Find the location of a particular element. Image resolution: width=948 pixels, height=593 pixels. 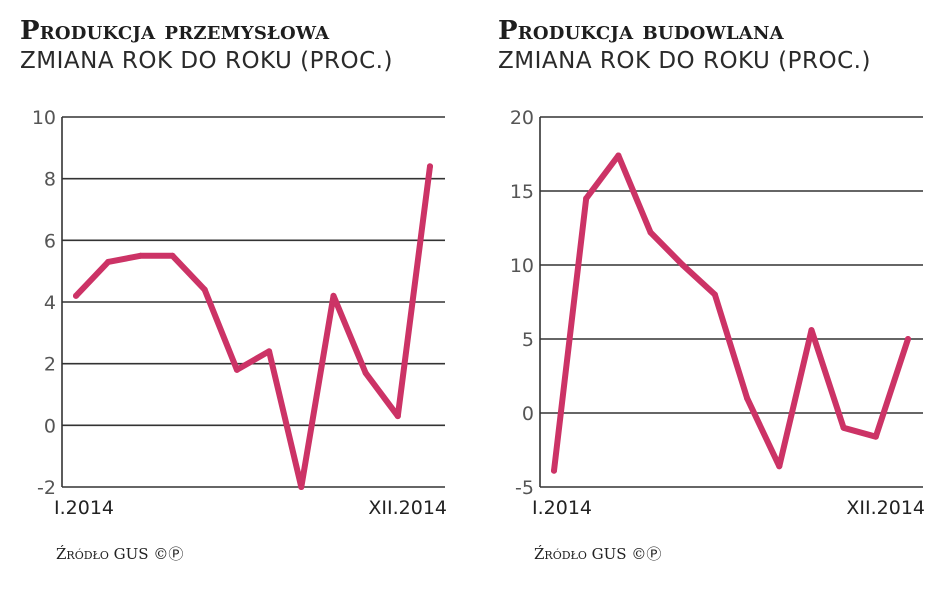

chart-title: Produkcja przemysłowa is located at coordinates (175, 31).